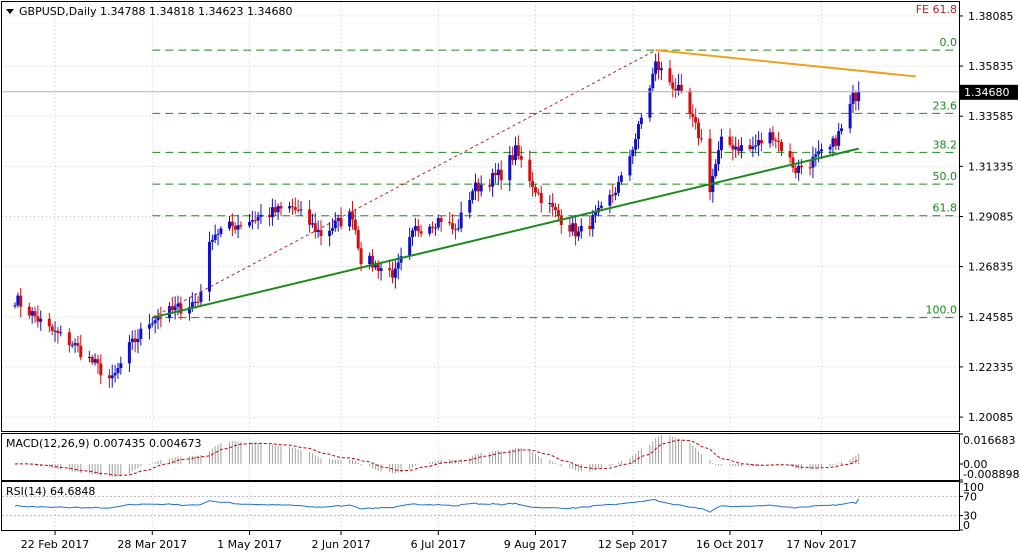 The width and height of the screenshot is (1020, 560). Describe the element at coordinates (152, 544) in the screenshot. I see `time-tick-label: 28 Mar 2017` at that location.